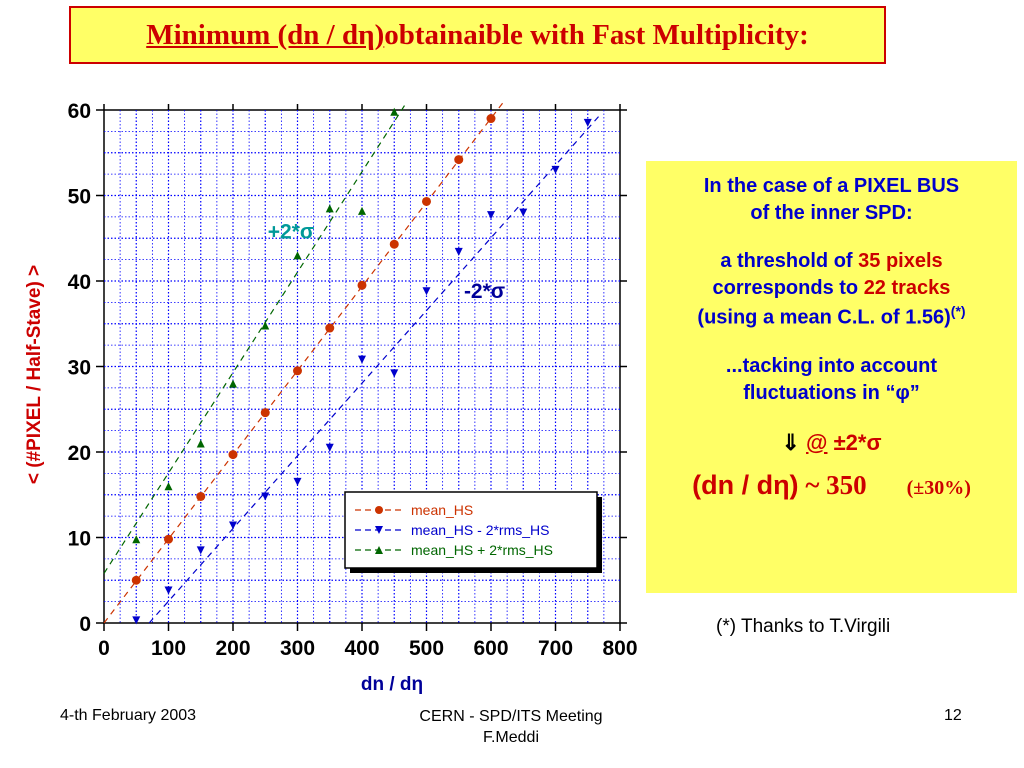 The image size is (1024, 768). I want to click on title-rest: obtainaible with Fast Multiplicity:, so click(596, 34).